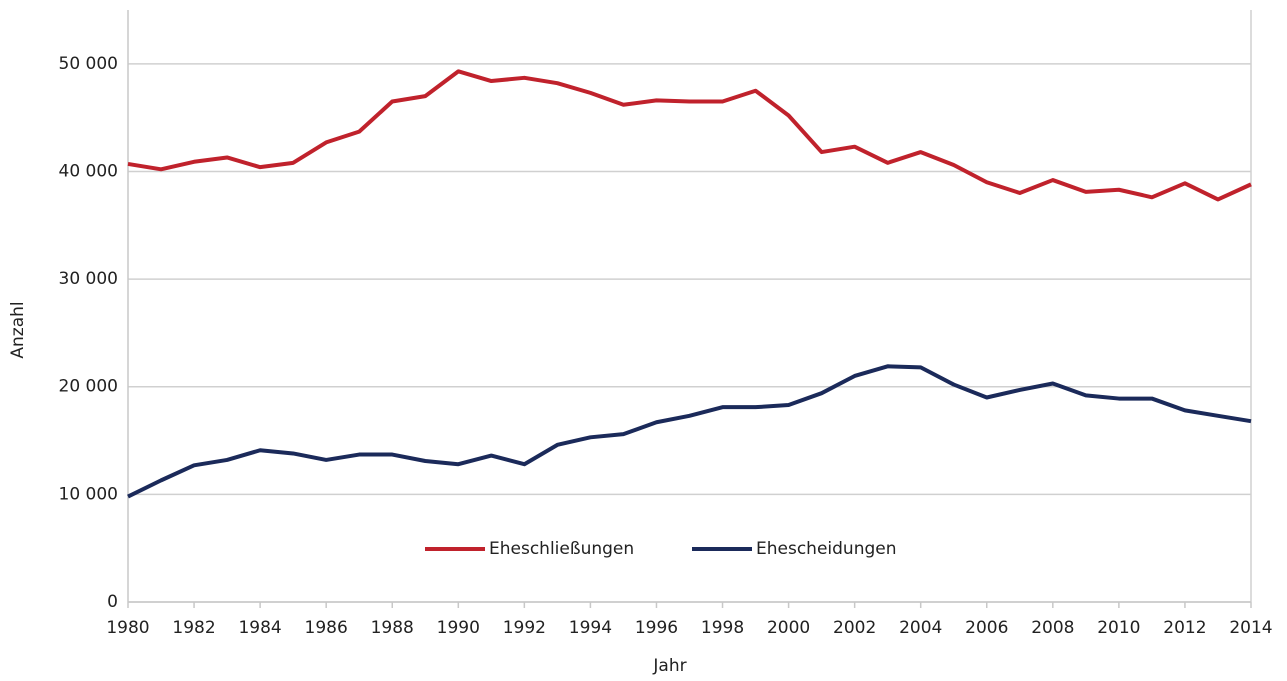  I want to click on y-tick-label: 40 000, so click(88, 171).